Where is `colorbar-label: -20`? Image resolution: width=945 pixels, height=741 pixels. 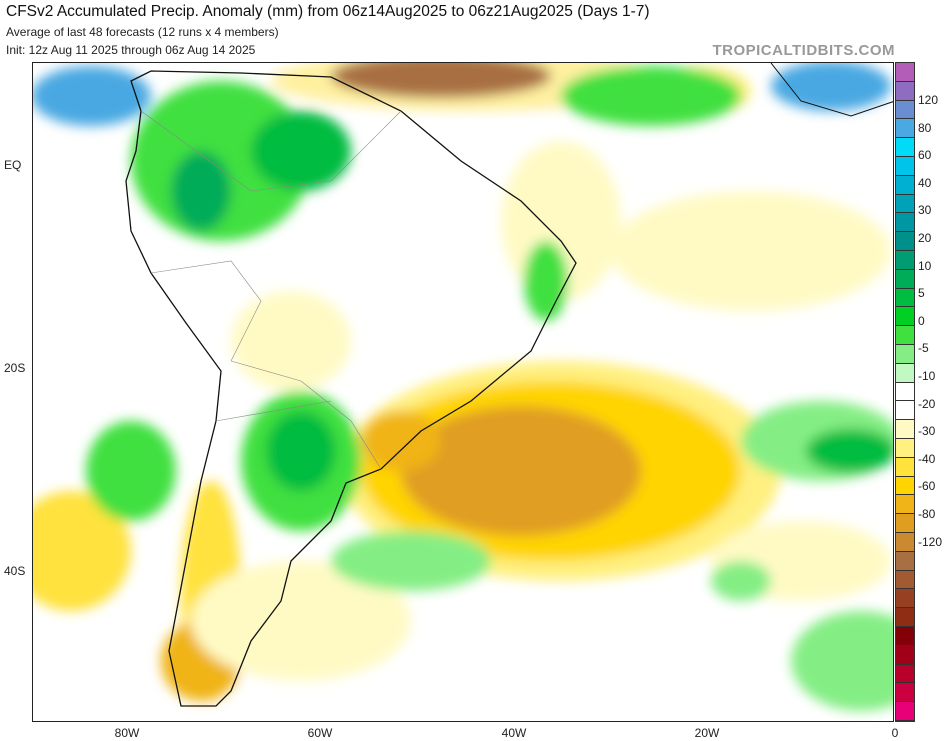 colorbar-label: -20 is located at coordinates (927, 403).